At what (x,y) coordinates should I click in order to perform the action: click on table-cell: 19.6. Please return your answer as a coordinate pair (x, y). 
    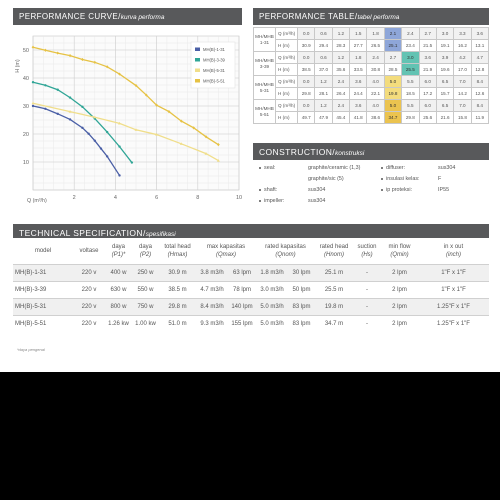
    Looking at the image, I should click on (445, 69).